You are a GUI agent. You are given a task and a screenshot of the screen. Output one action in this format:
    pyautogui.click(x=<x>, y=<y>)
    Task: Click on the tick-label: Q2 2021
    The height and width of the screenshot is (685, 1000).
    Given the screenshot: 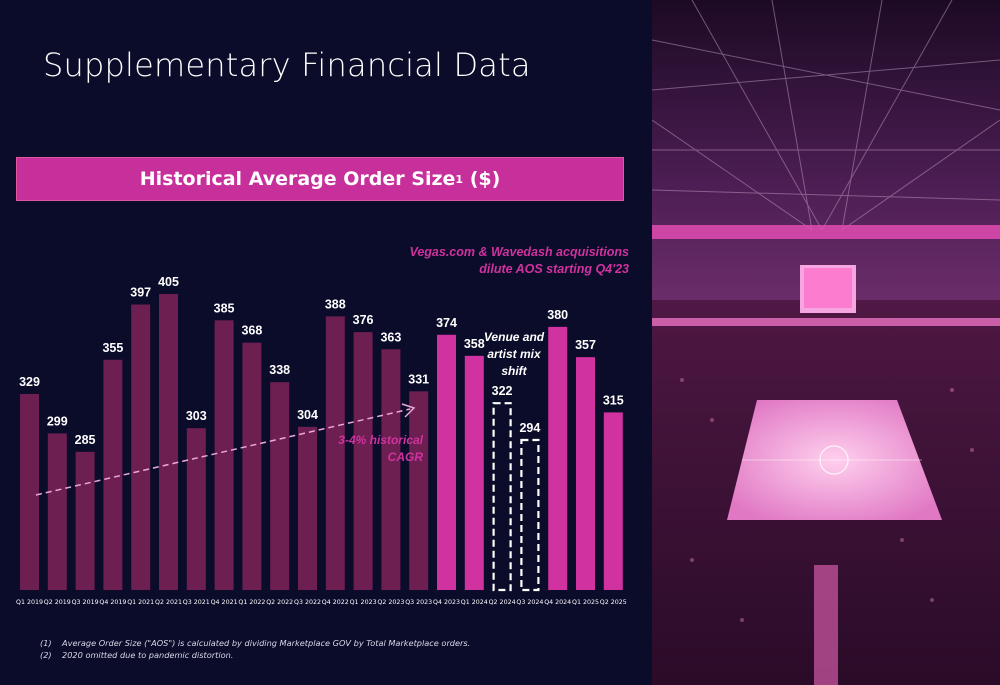 What is the action you would take?
    pyautogui.click(x=168, y=602)
    